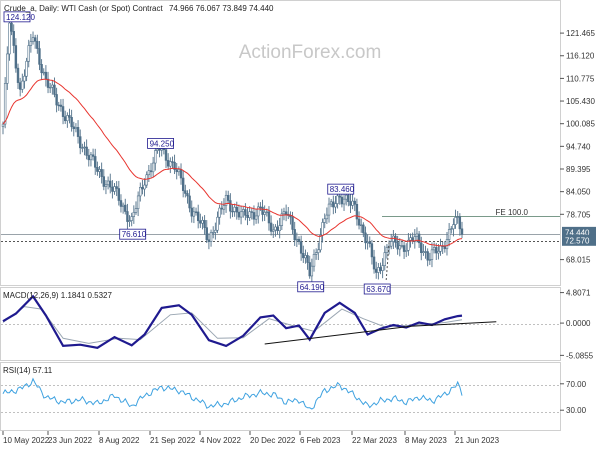 This screenshot has width=600, height=450. I want to click on price-tick-label: 94.740, so click(578, 146).